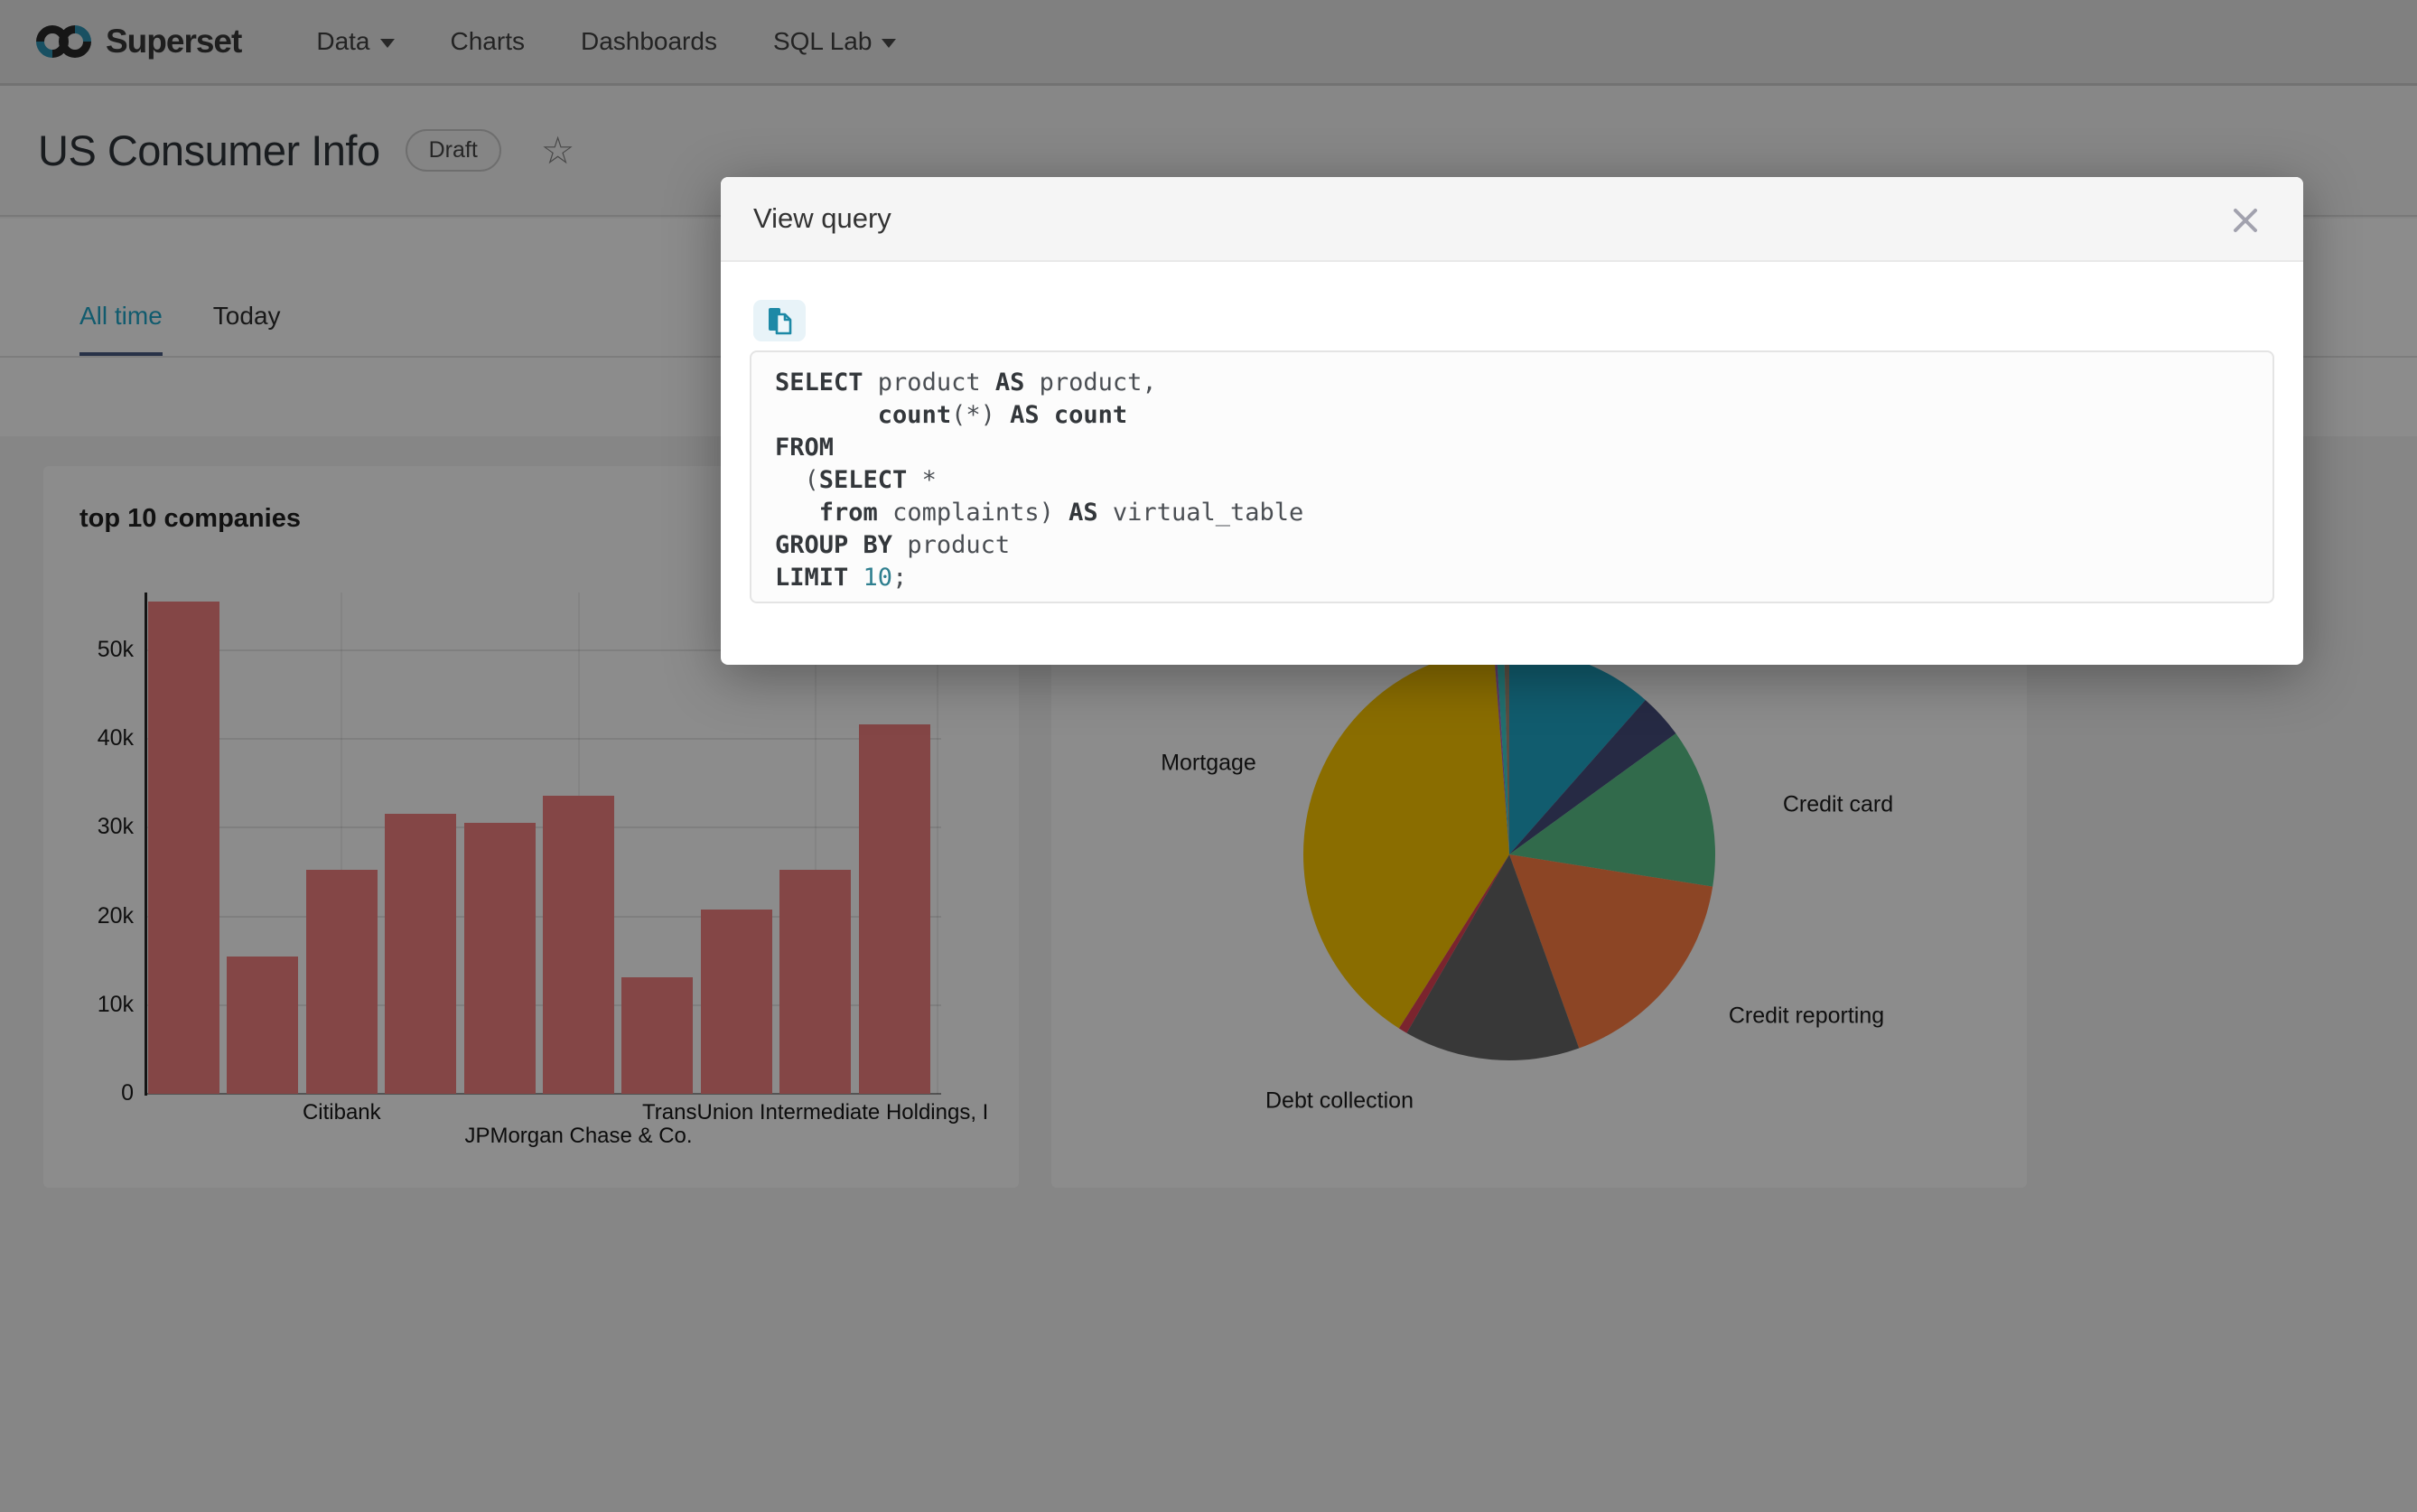 This screenshot has height=1512, width=2417. I want to click on code-line: count(*) AS count, so click(1512, 415).